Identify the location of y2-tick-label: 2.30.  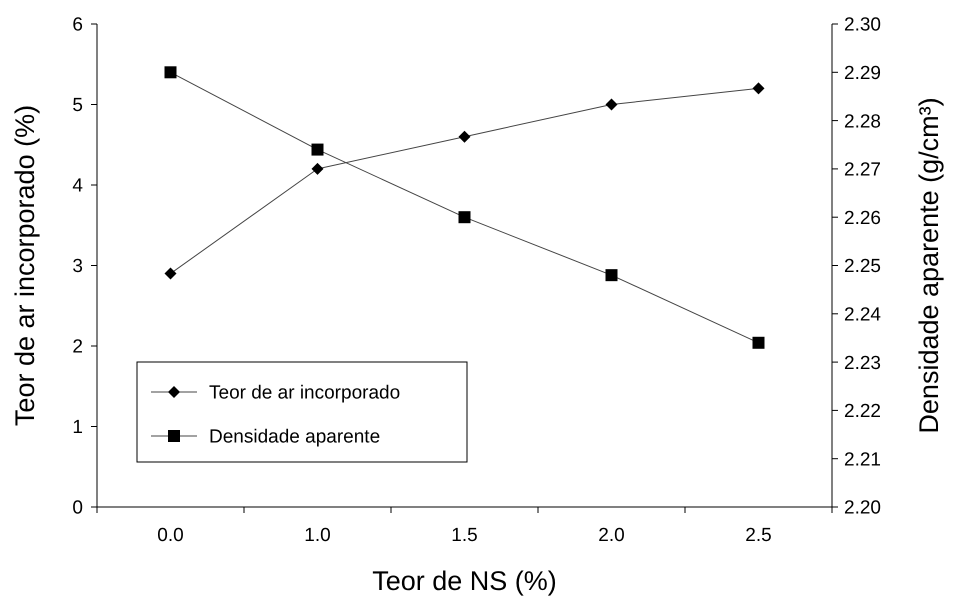
(862, 25).